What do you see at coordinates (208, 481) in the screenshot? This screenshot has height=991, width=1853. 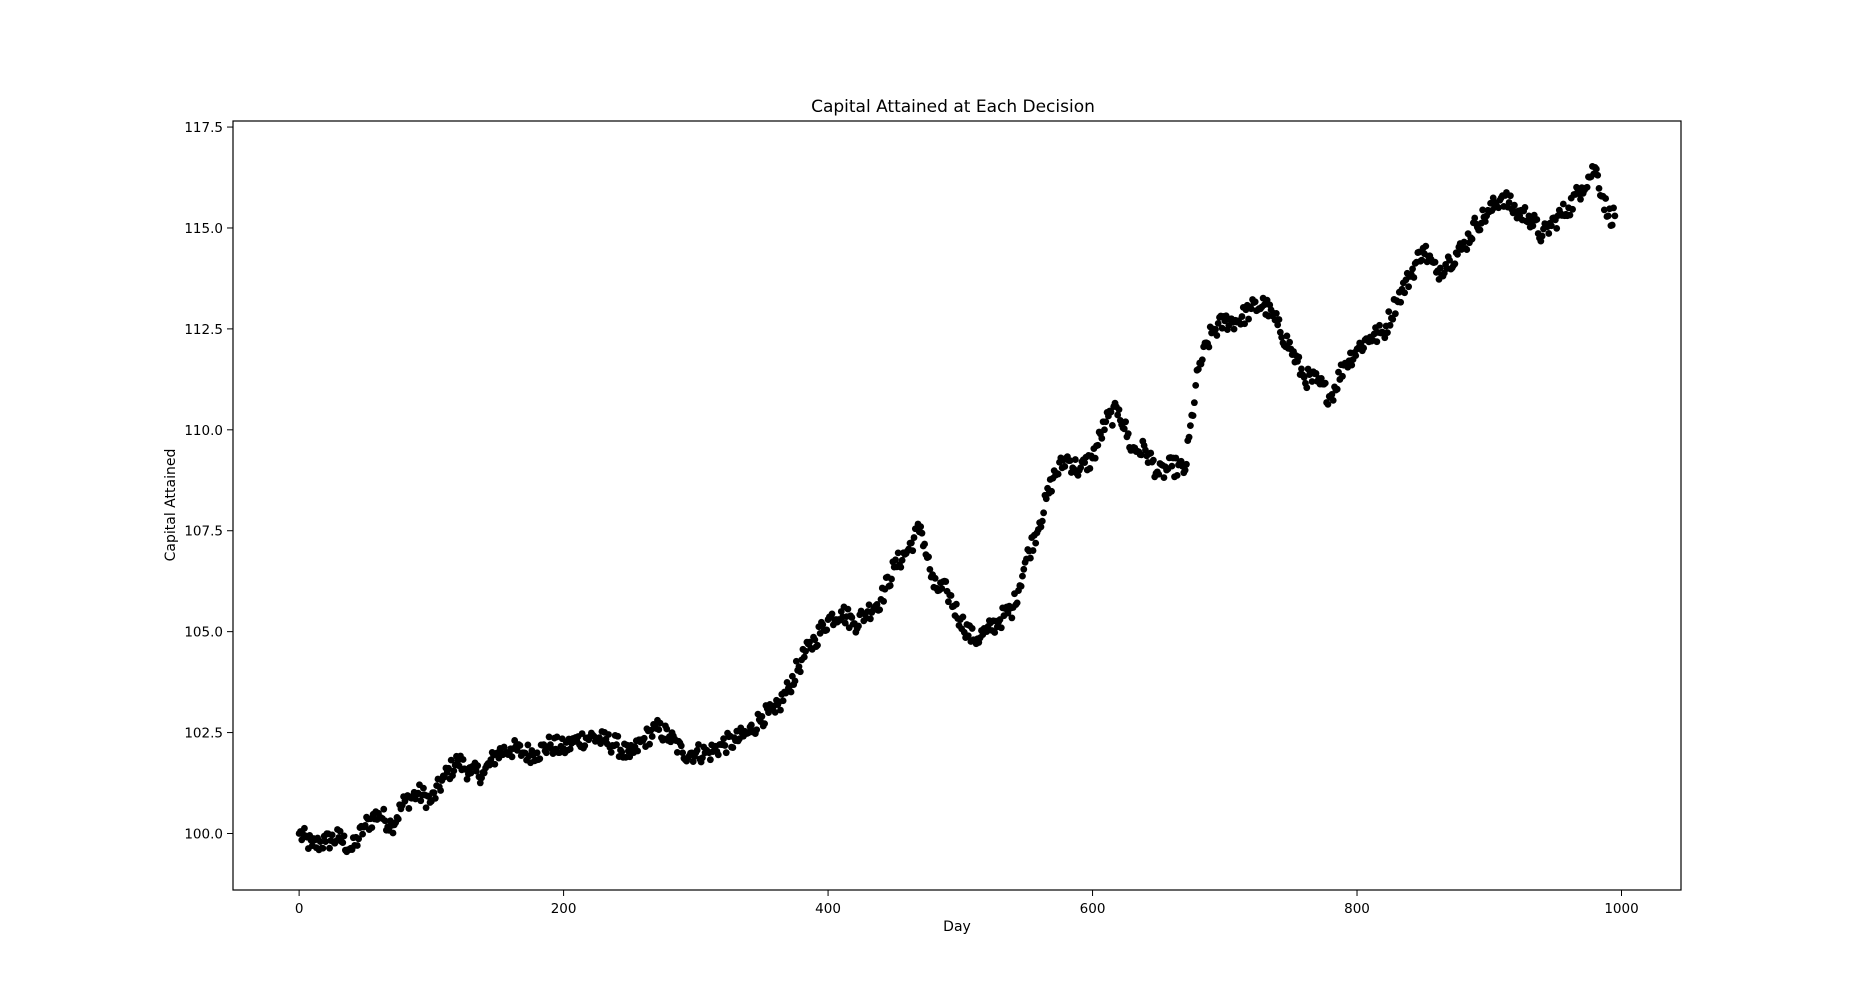 I see `y-axis: 100.0 102.5 105.0 107.5 110.0 112.5 115.0 117.5` at bounding box center [208, 481].